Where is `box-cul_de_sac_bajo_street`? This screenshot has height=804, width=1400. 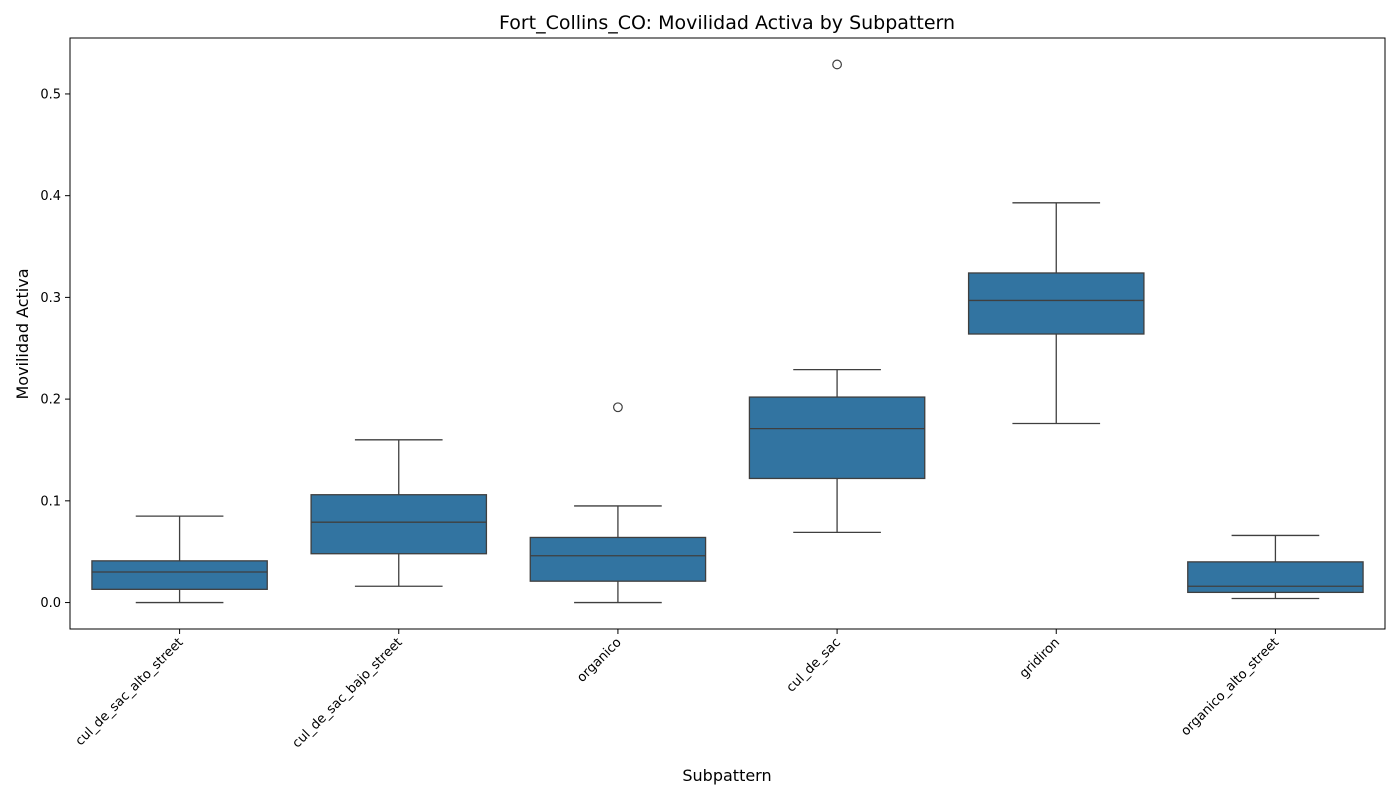
box-cul_de_sac_bajo_street is located at coordinates (399, 524).